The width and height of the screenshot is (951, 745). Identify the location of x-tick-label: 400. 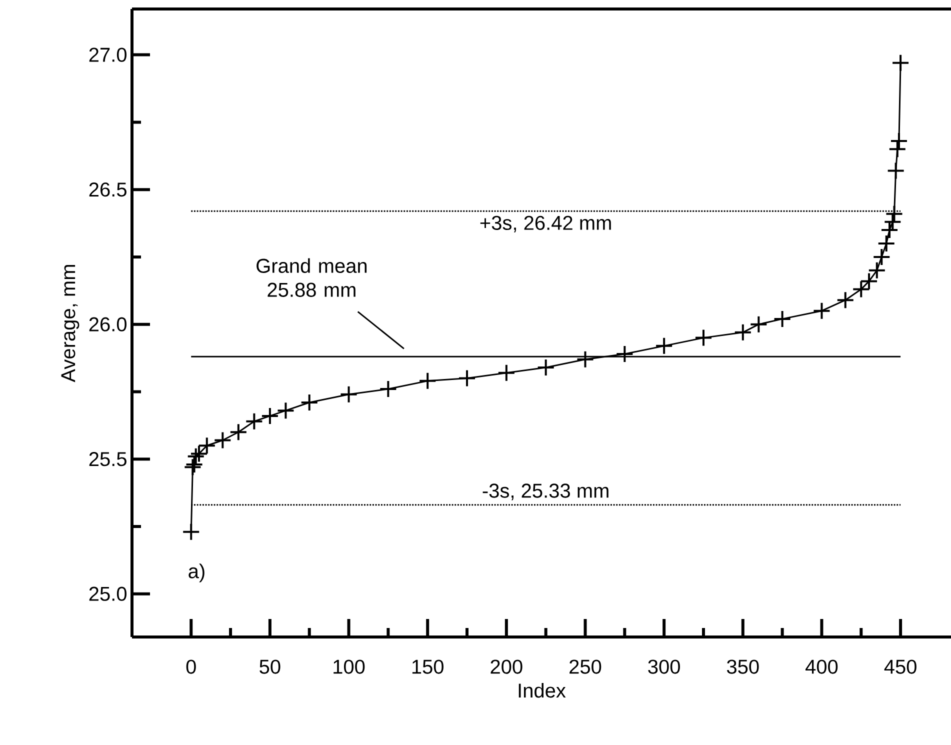
(822, 667).